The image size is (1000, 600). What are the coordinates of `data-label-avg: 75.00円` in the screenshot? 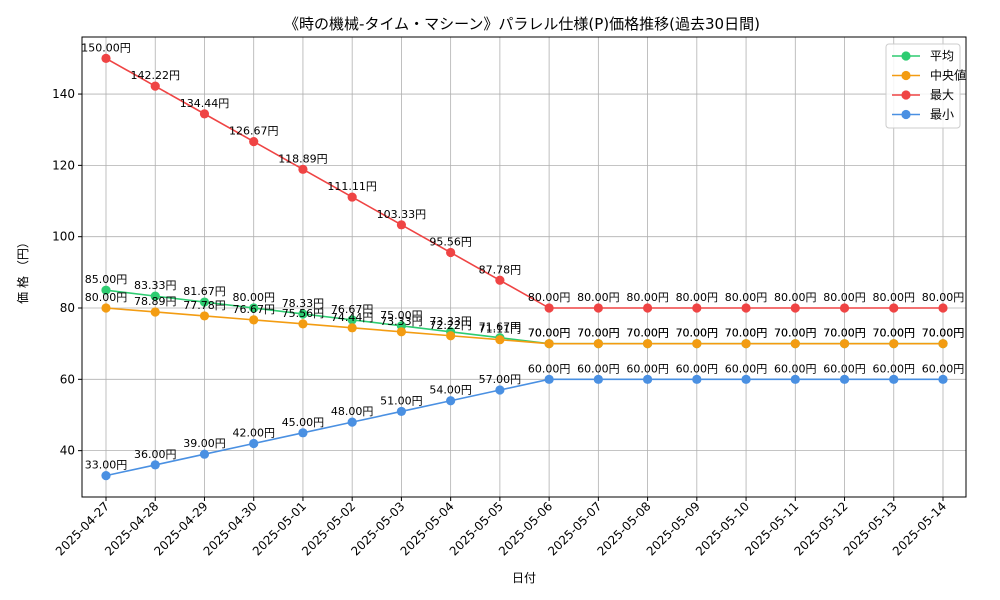 It's located at (401, 315).